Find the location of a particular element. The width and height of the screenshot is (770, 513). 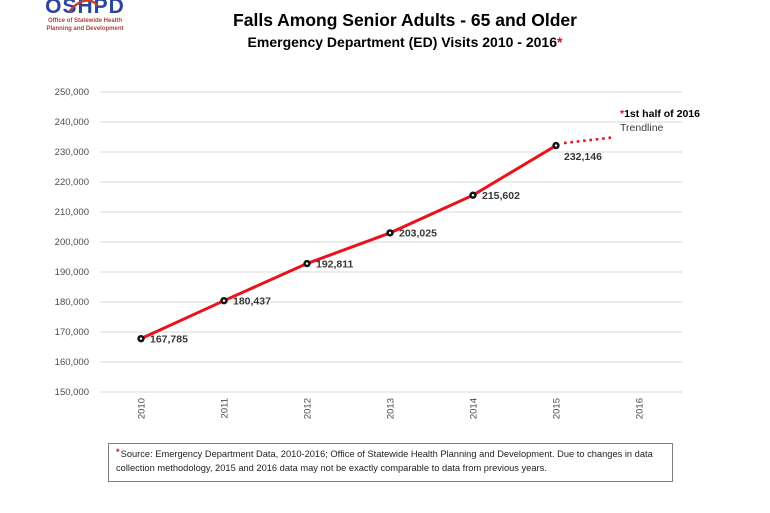

y-axis-label: 170,000 is located at coordinates (72, 332).